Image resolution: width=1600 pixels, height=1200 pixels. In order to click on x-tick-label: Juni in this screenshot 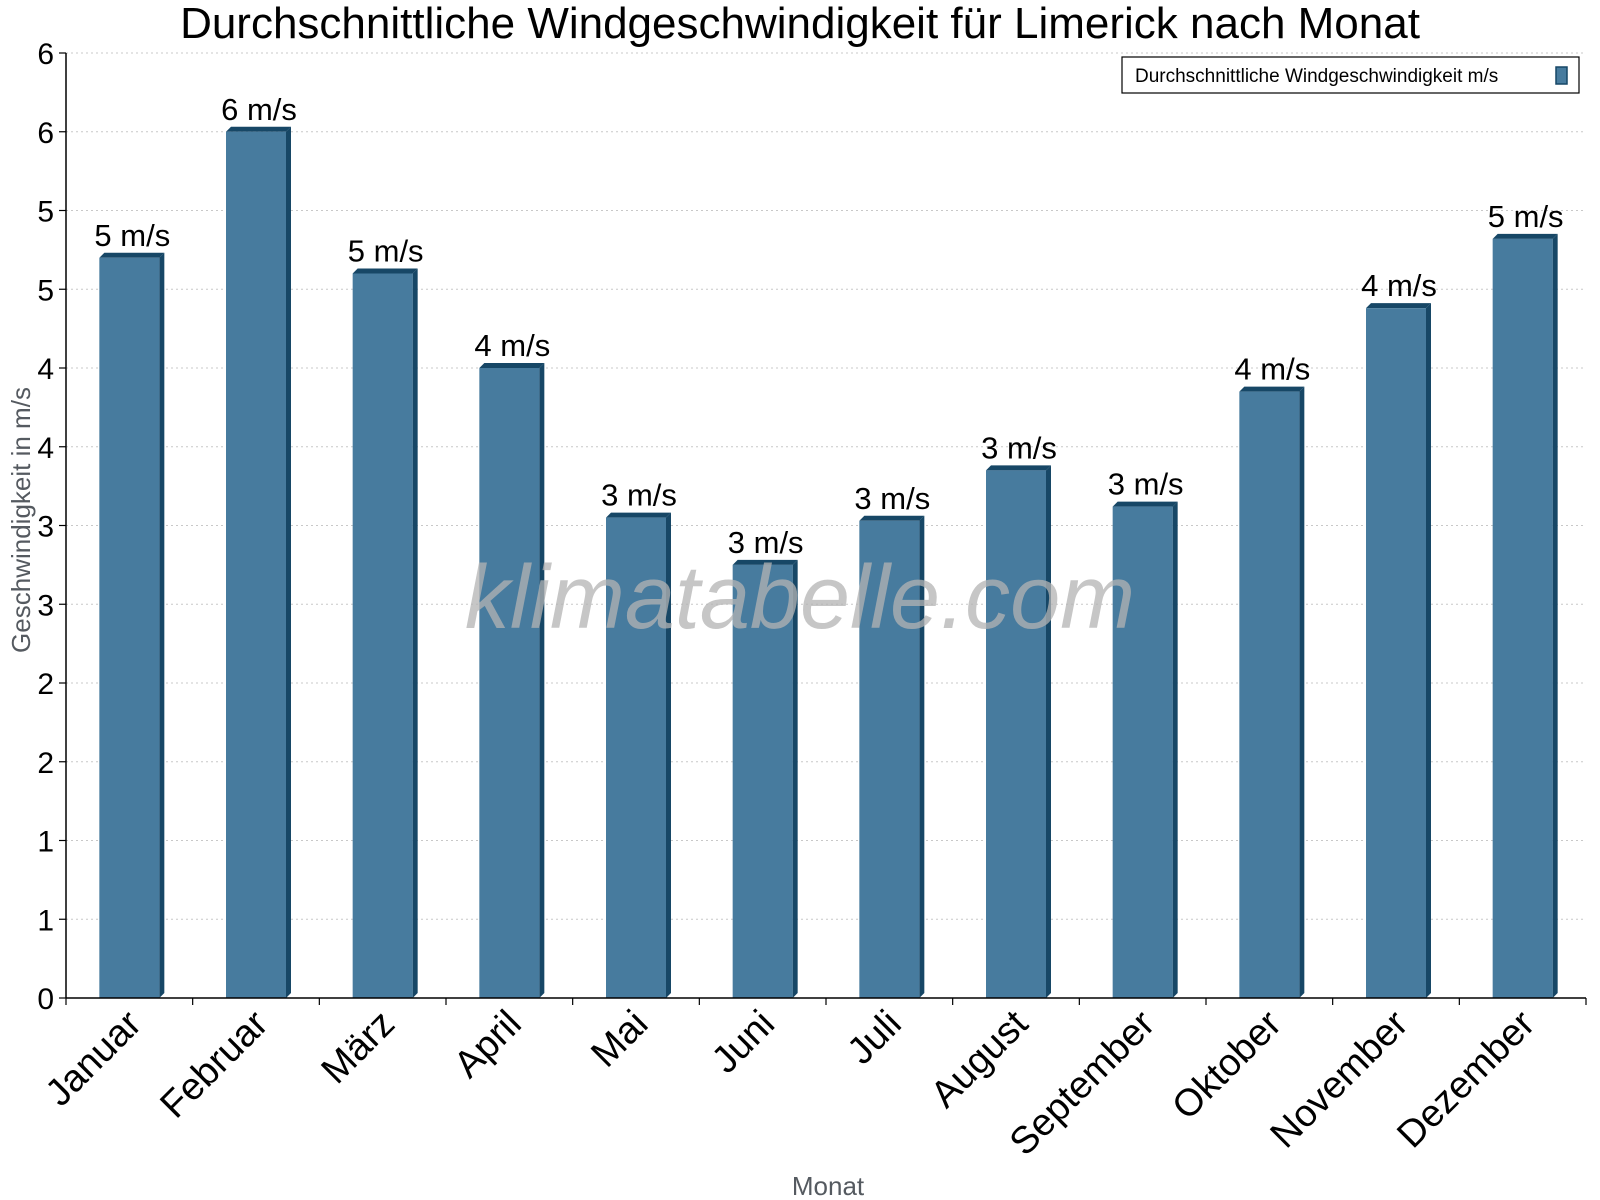, I will do `click(743, 1042)`.